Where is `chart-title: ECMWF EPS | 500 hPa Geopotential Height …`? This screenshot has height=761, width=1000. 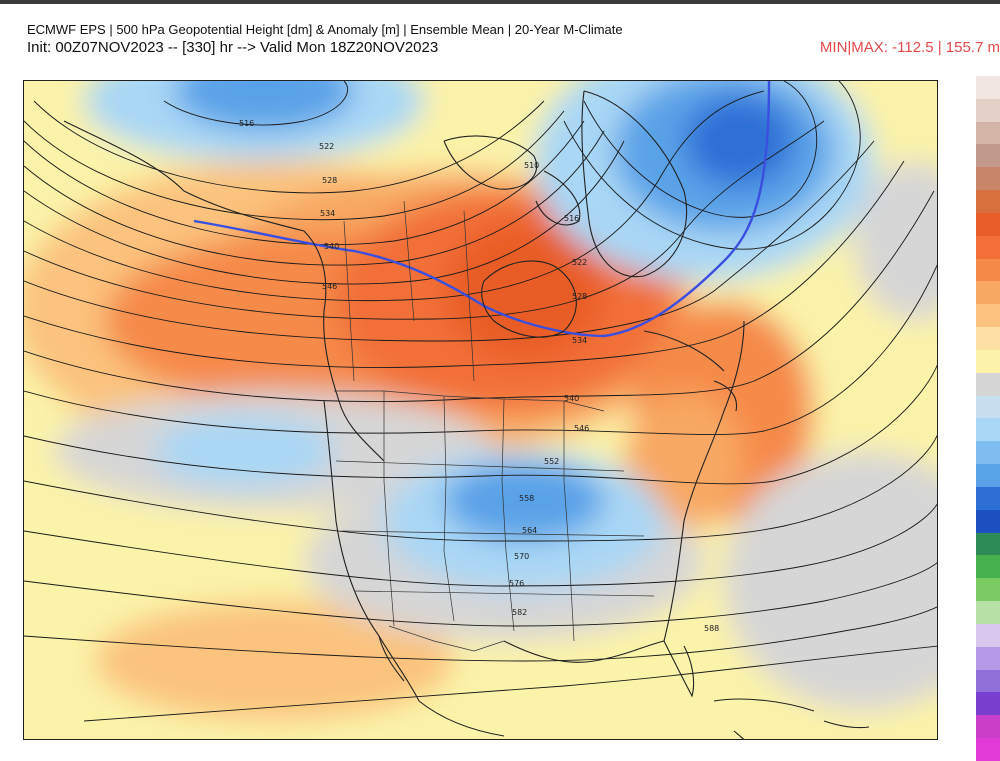
chart-title: ECMWF EPS | 500 hPa Geopotential Height … is located at coordinates (325, 29).